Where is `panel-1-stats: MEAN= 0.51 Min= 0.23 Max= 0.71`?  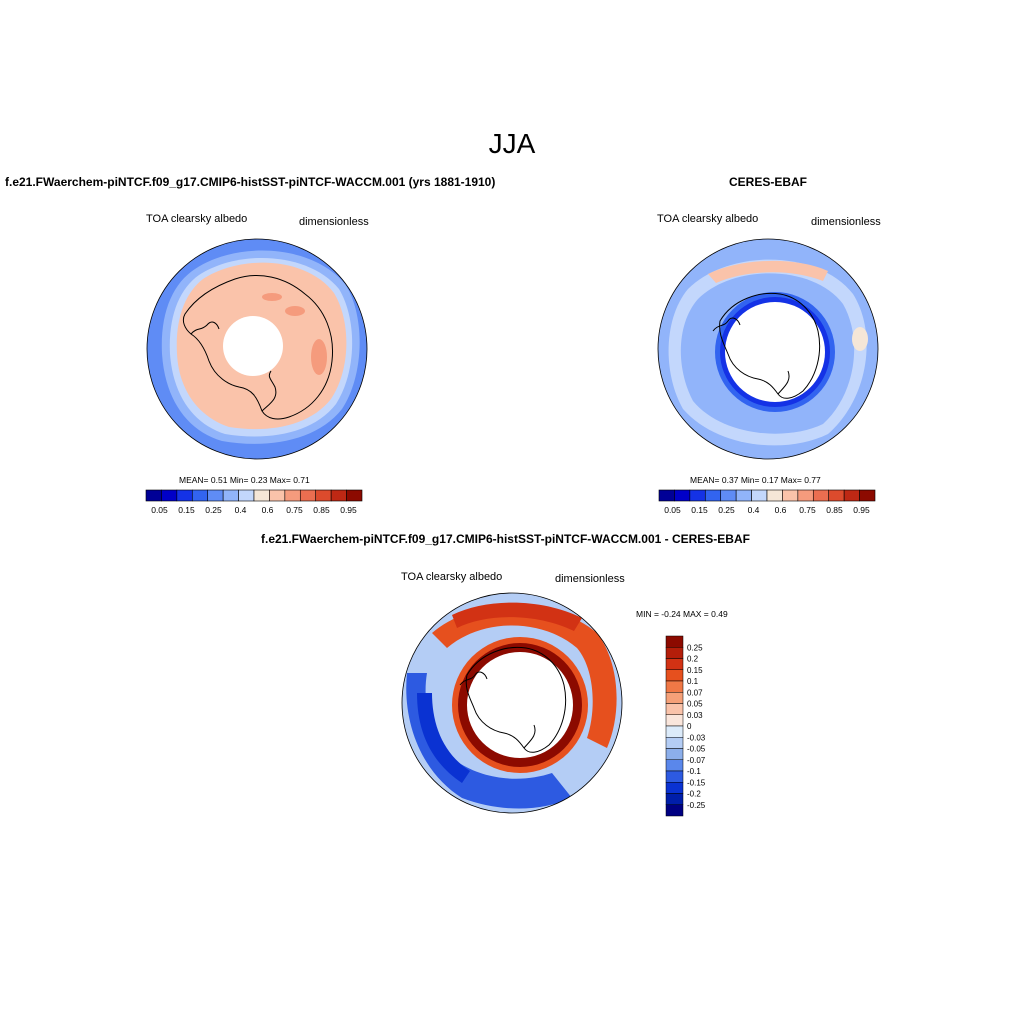
panel-1-stats: MEAN= 0.51 Min= 0.23 Max= 0.71 is located at coordinates (244, 480).